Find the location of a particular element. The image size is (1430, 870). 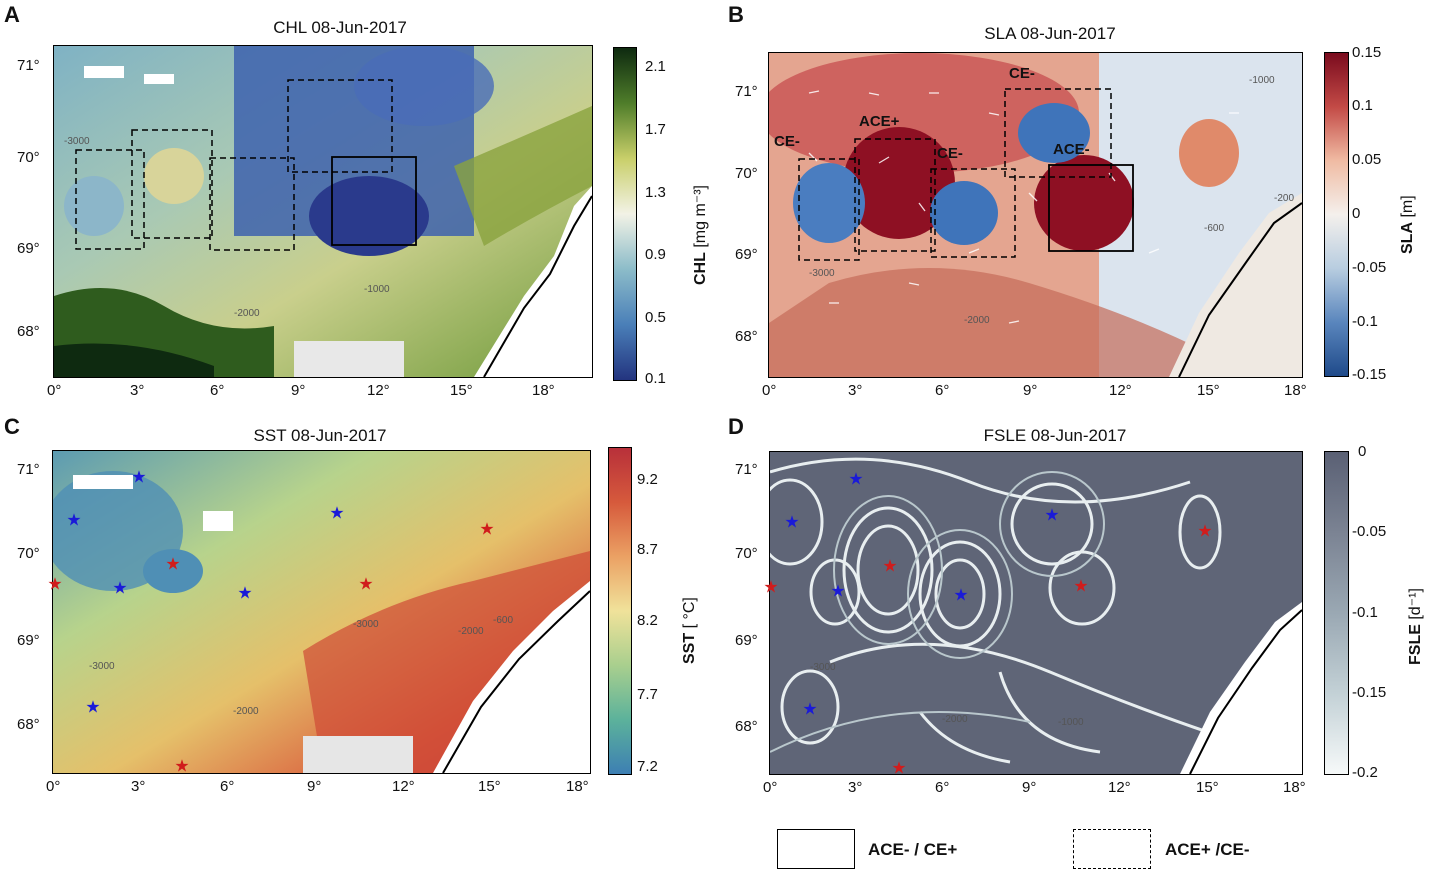

sla-field is located at coordinates (1035, 215).